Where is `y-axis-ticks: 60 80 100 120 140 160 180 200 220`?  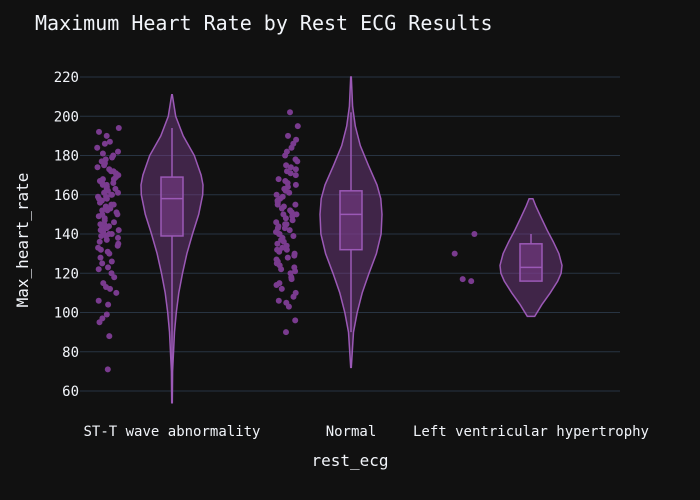 y-axis-ticks: 60 80 100 120 140 160 180 200 220 is located at coordinates (66, 235).